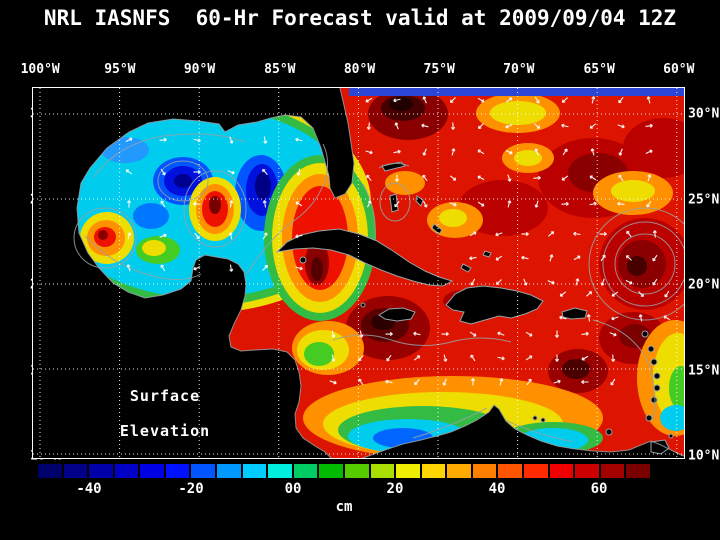  I want to click on colorbar-tick-label: -20, so click(191, 489).